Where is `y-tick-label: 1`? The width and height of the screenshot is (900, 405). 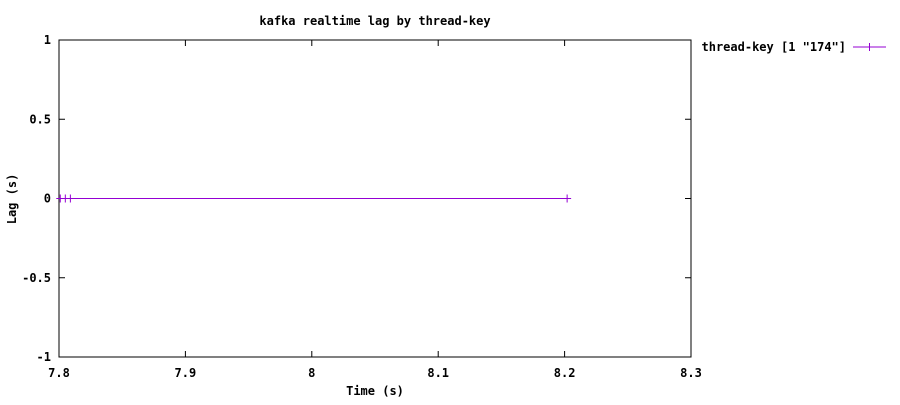
y-tick-label: 1 is located at coordinates (47, 40).